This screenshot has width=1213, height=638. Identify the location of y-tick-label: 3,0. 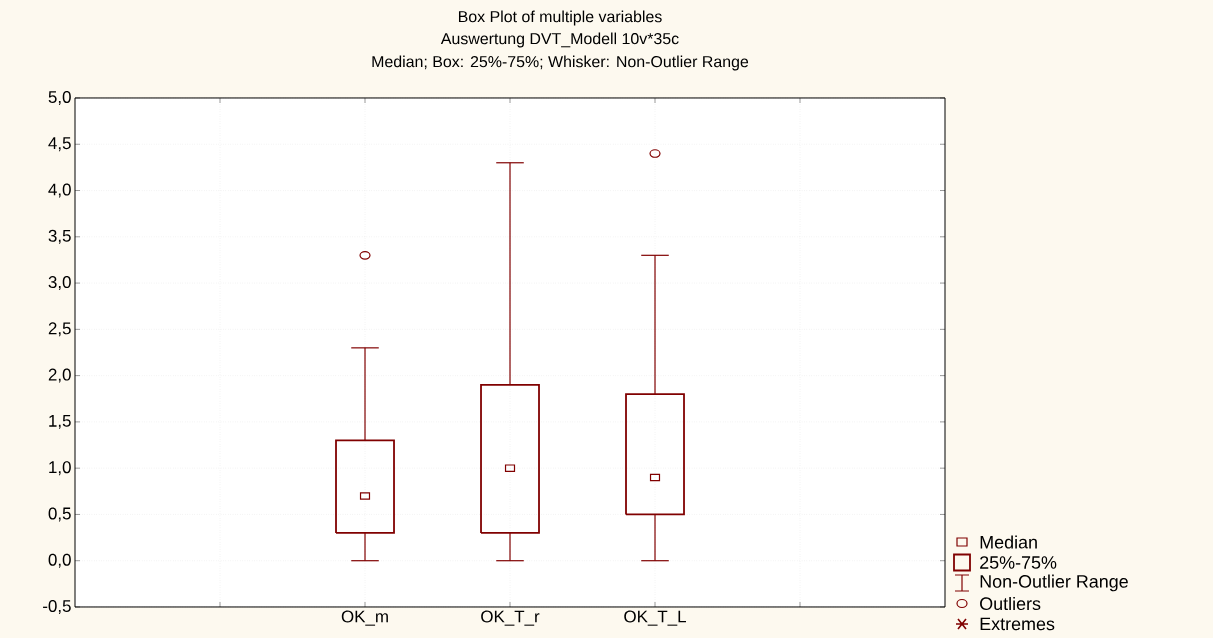
(59, 283).